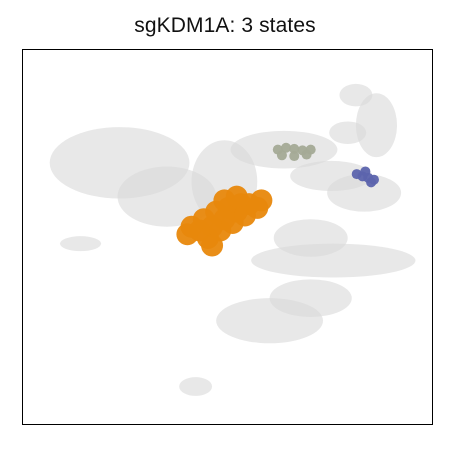  Describe the element at coordinates (225, 25) in the screenshot. I see `chart-title: sgKDM1A: 3 states` at that location.